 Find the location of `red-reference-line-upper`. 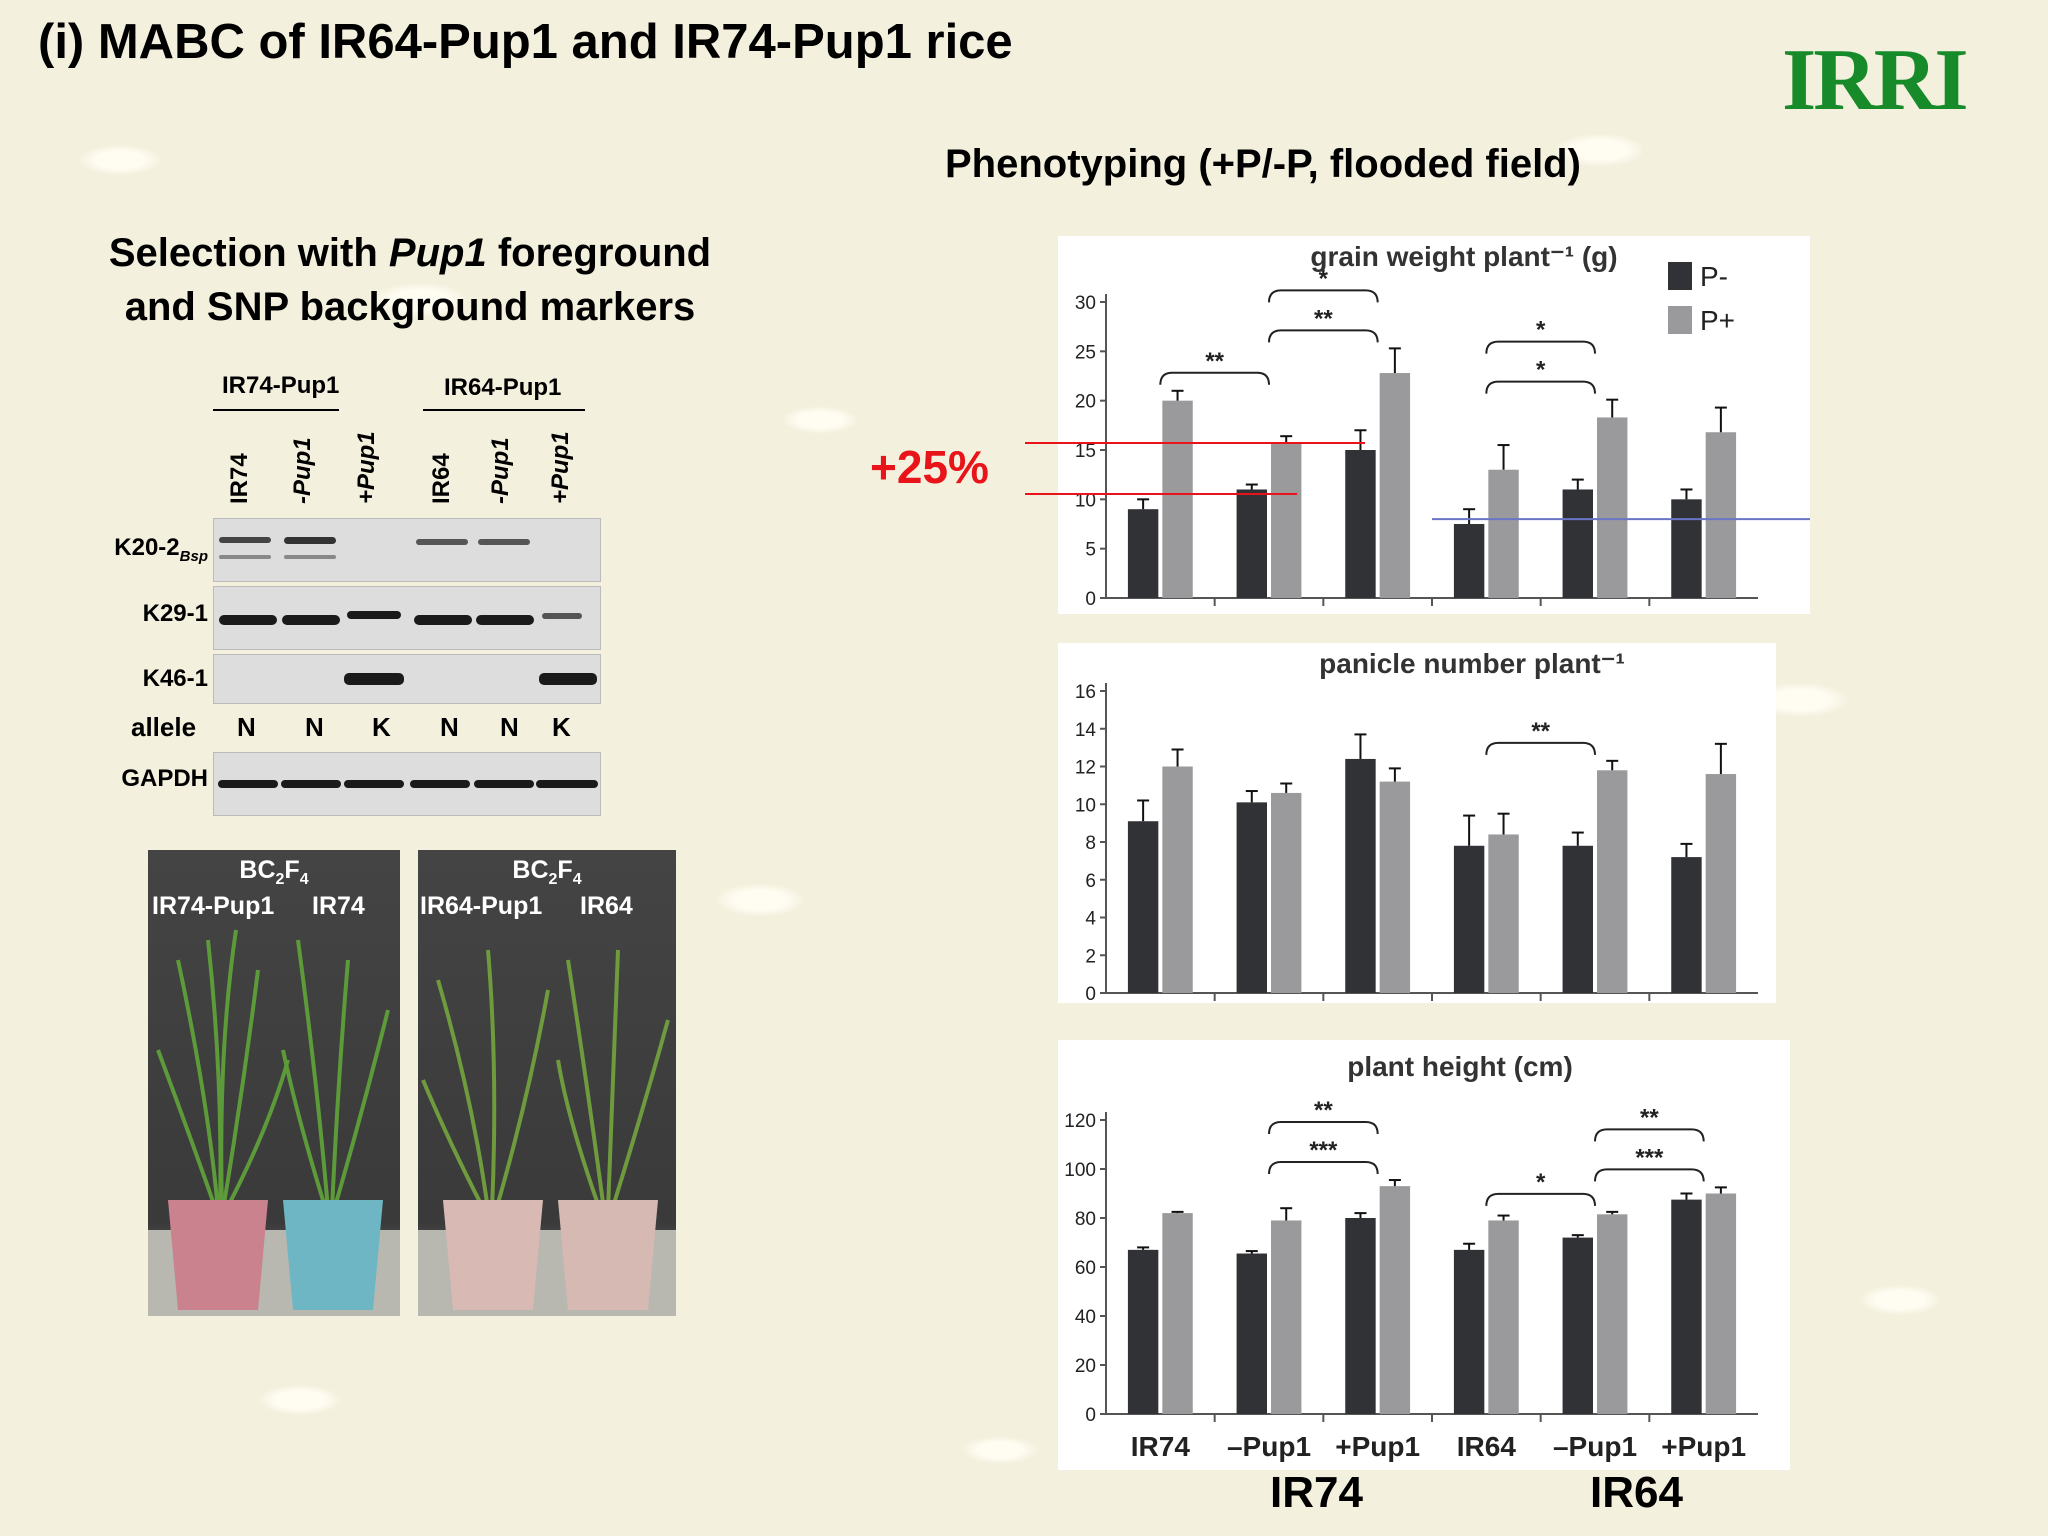

red-reference-line-upper is located at coordinates (1195, 443).